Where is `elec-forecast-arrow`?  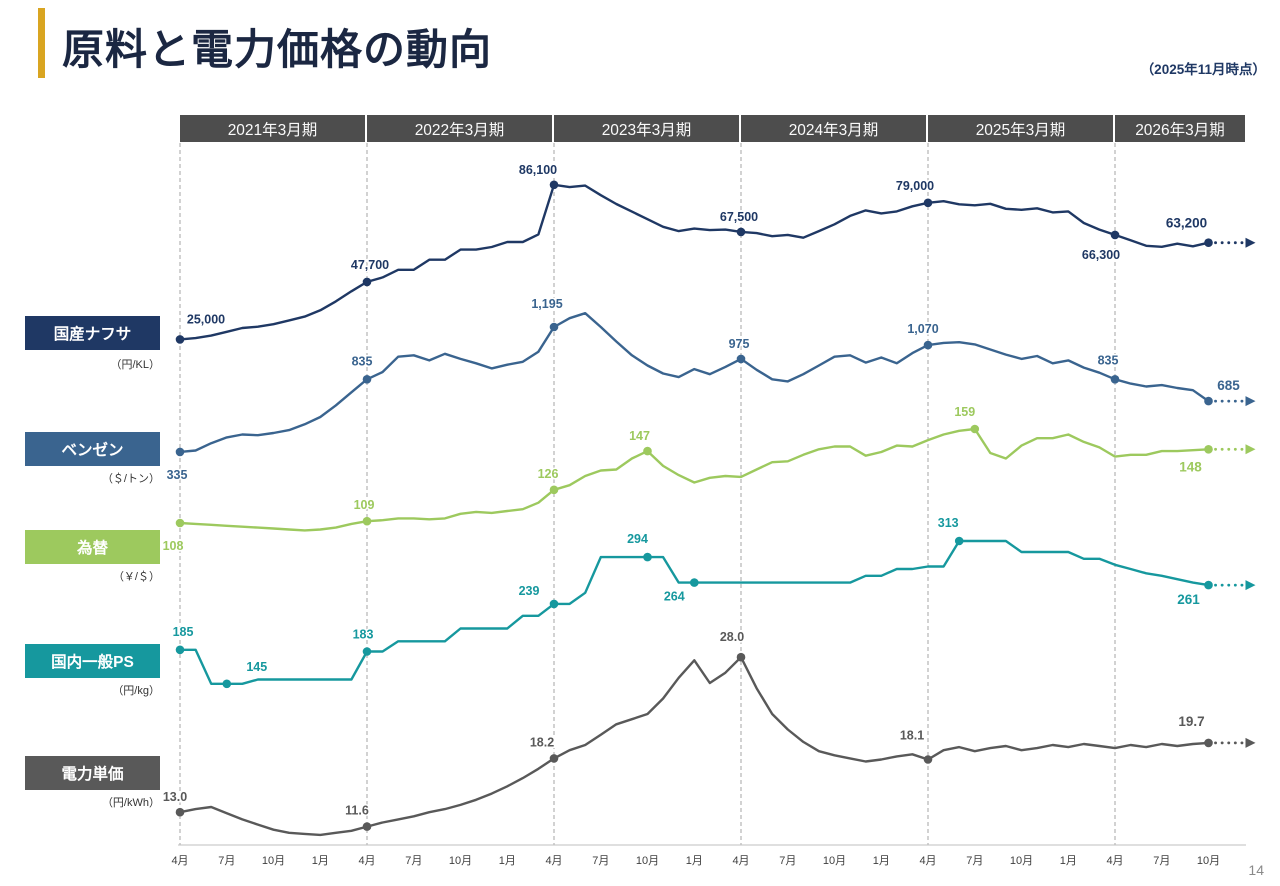
elec-forecast-arrow is located at coordinates (1250, 742).